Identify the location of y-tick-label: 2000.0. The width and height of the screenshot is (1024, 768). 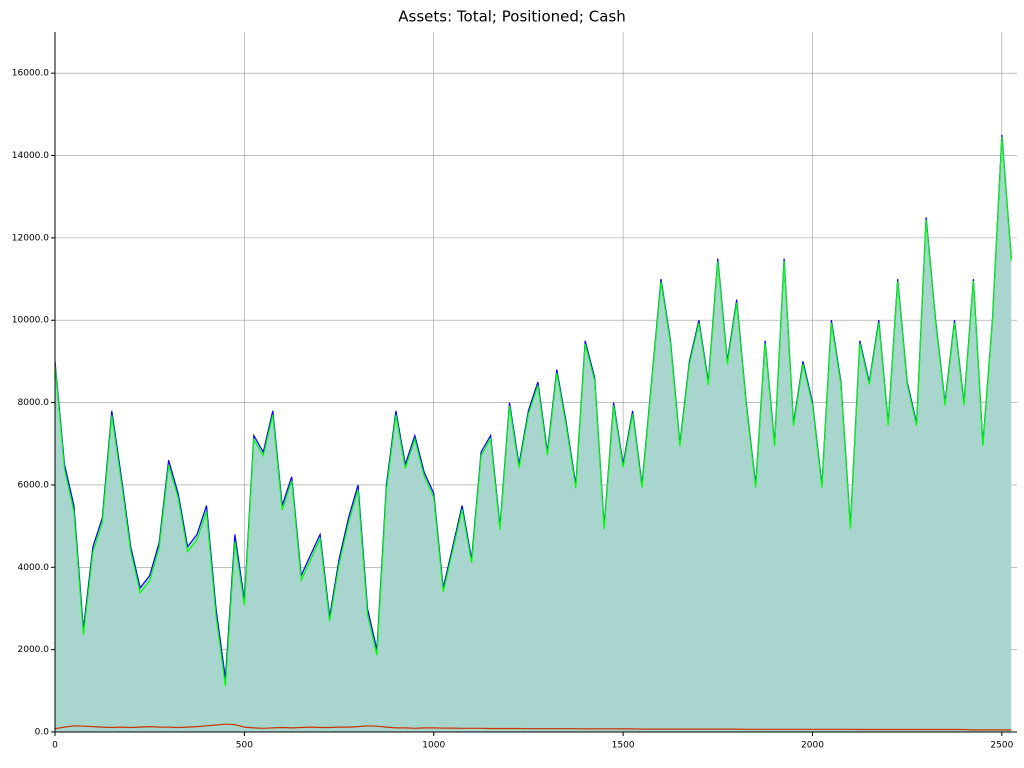
(34, 650).